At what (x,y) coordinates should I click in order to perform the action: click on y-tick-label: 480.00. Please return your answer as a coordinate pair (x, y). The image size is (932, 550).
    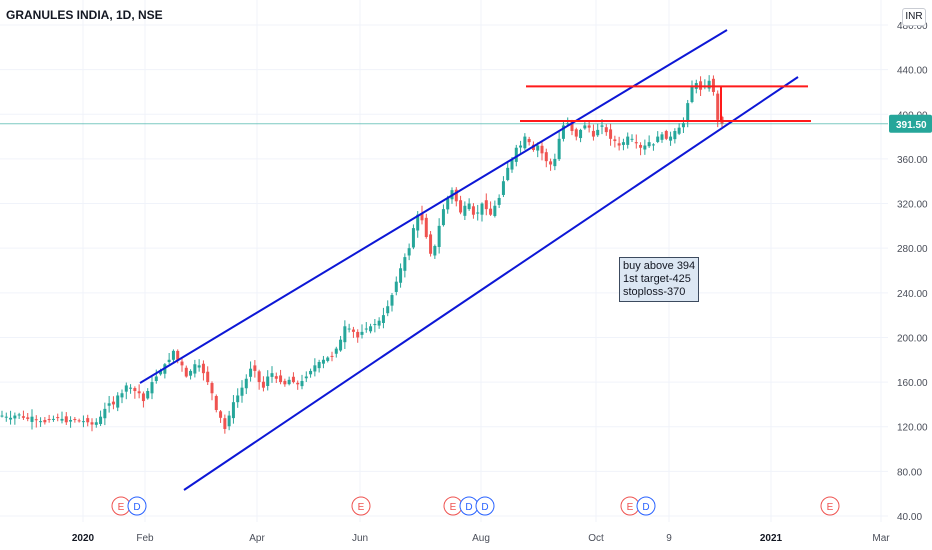
    Looking at the image, I should click on (912, 26).